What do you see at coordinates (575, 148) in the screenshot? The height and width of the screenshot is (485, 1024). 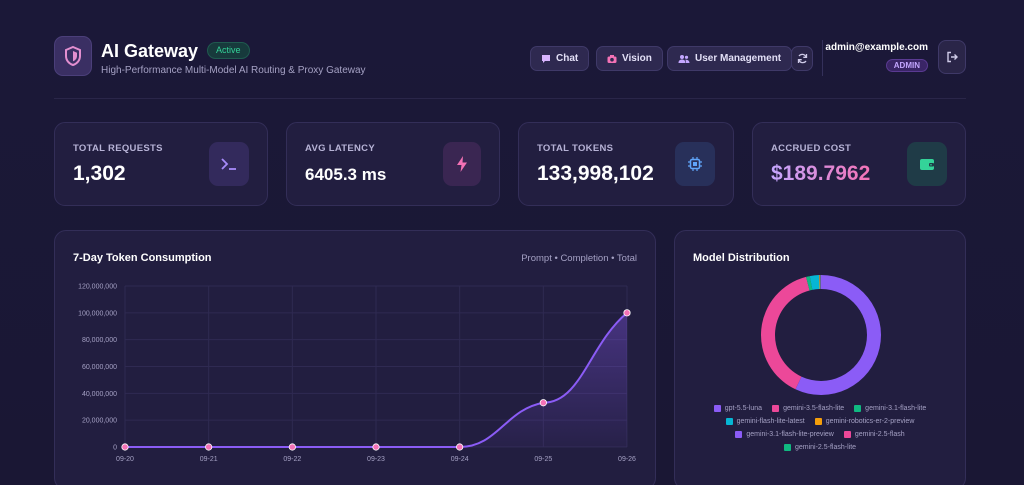 I see `stat-label: TOTAL TOKENS` at bounding box center [575, 148].